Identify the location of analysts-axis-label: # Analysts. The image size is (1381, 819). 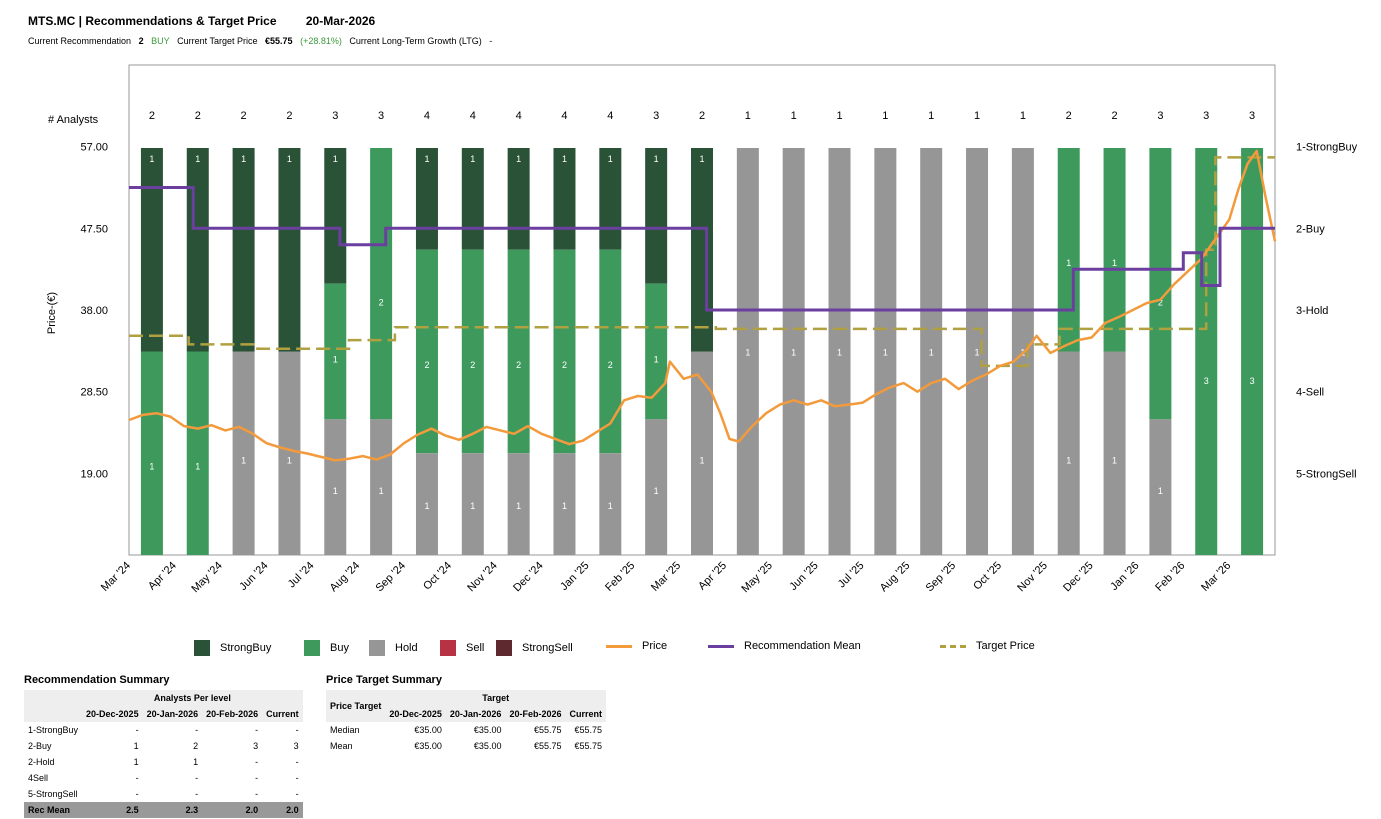
(73, 120).